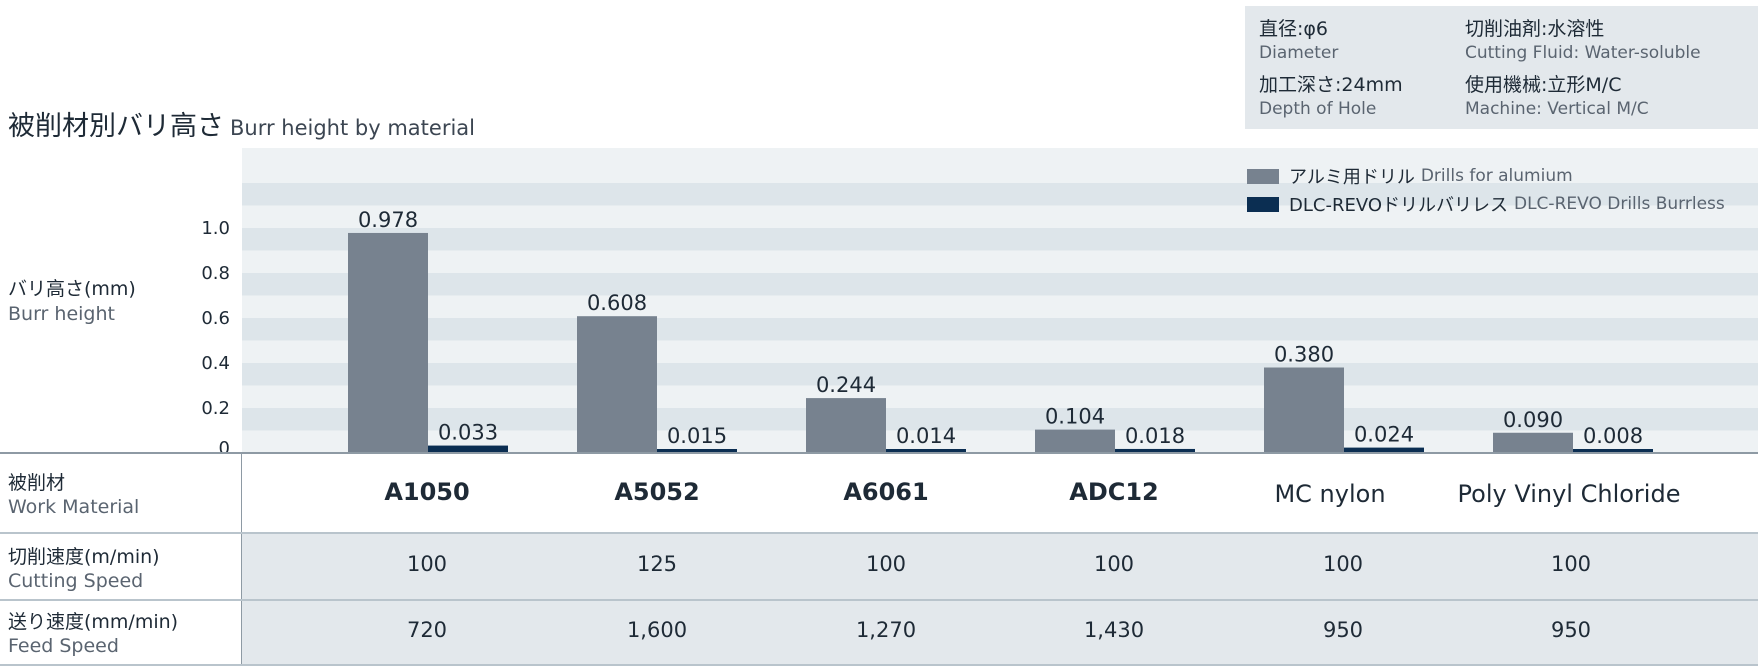 This screenshot has height=670, width=1758. What do you see at coordinates (73, 493) in the screenshot?
I see `row-label-work-material: 被削材 Work Material` at bounding box center [73, 493].